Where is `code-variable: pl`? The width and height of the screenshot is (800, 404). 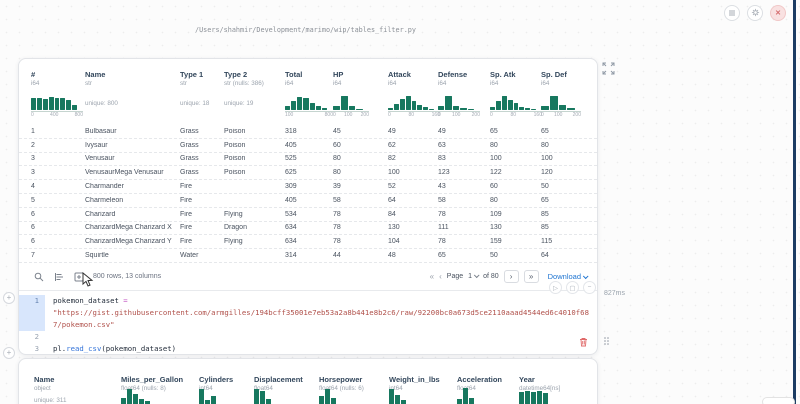 code-variable: pl is located at coordinates (57, 348).